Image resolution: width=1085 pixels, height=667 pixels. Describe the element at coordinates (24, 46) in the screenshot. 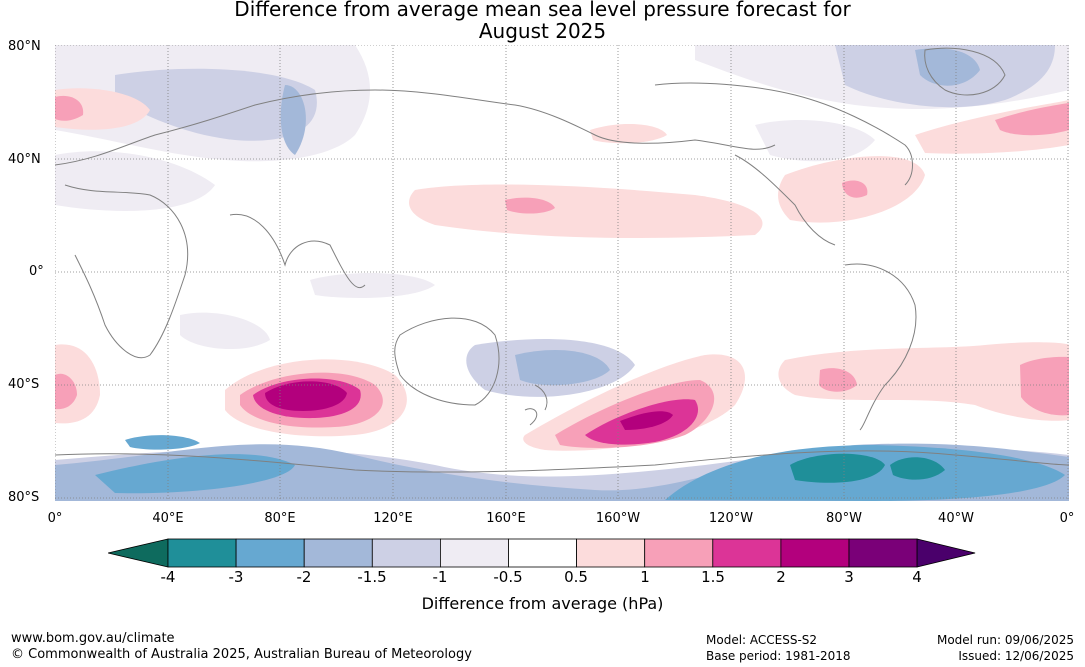

I see `lat-label-80n: 80°N` at that location.